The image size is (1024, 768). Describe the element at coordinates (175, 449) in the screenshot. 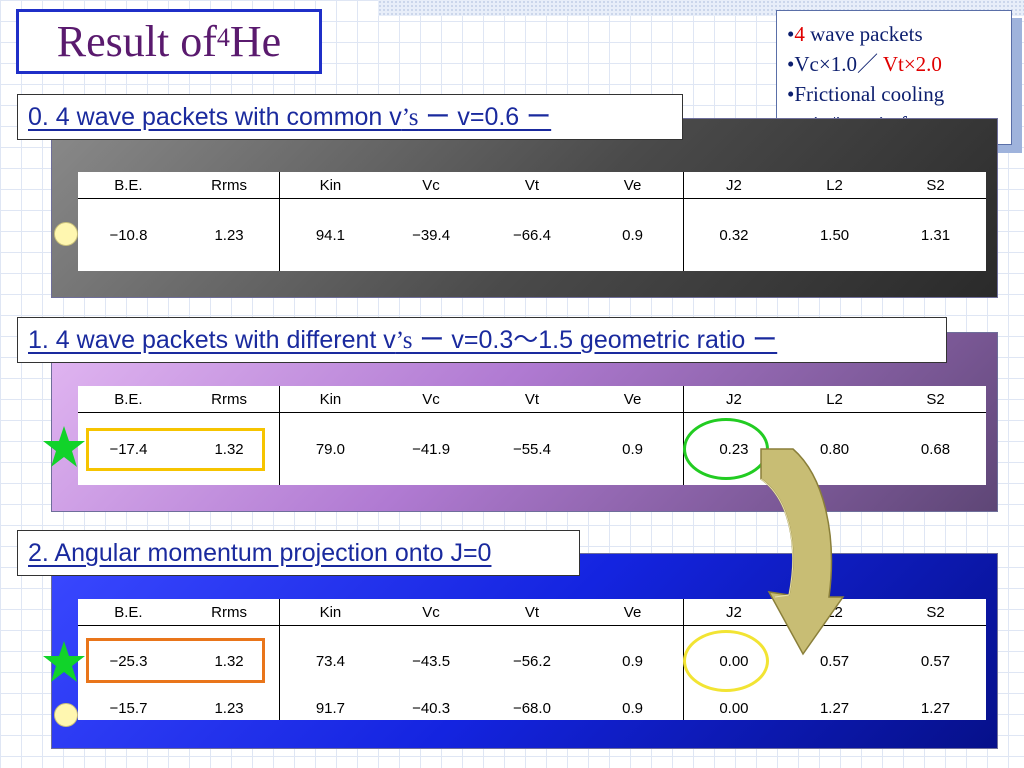

I see `highlight-box-yellow` at that location.